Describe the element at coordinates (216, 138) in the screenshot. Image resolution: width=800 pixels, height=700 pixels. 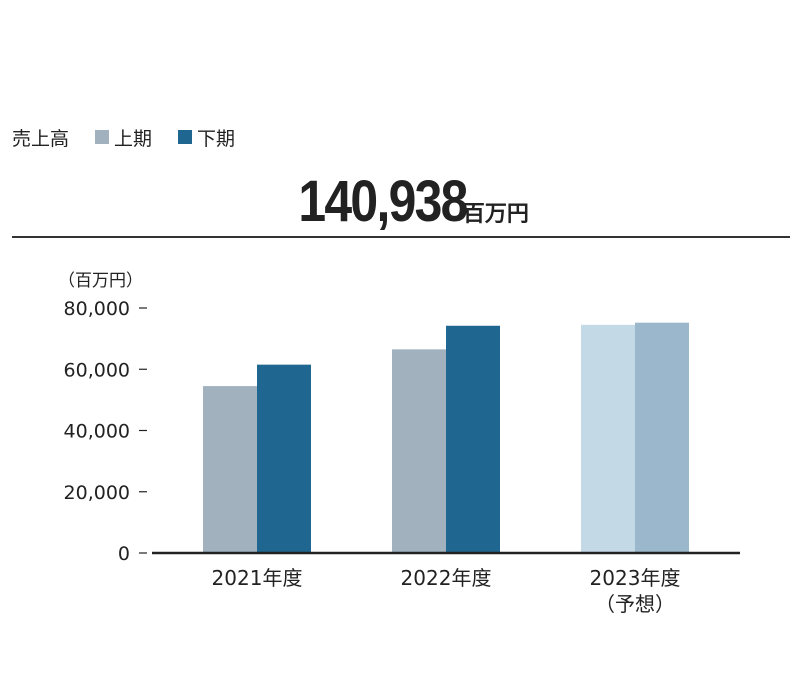
I see `legend-label-second-half: 下期` at that location.